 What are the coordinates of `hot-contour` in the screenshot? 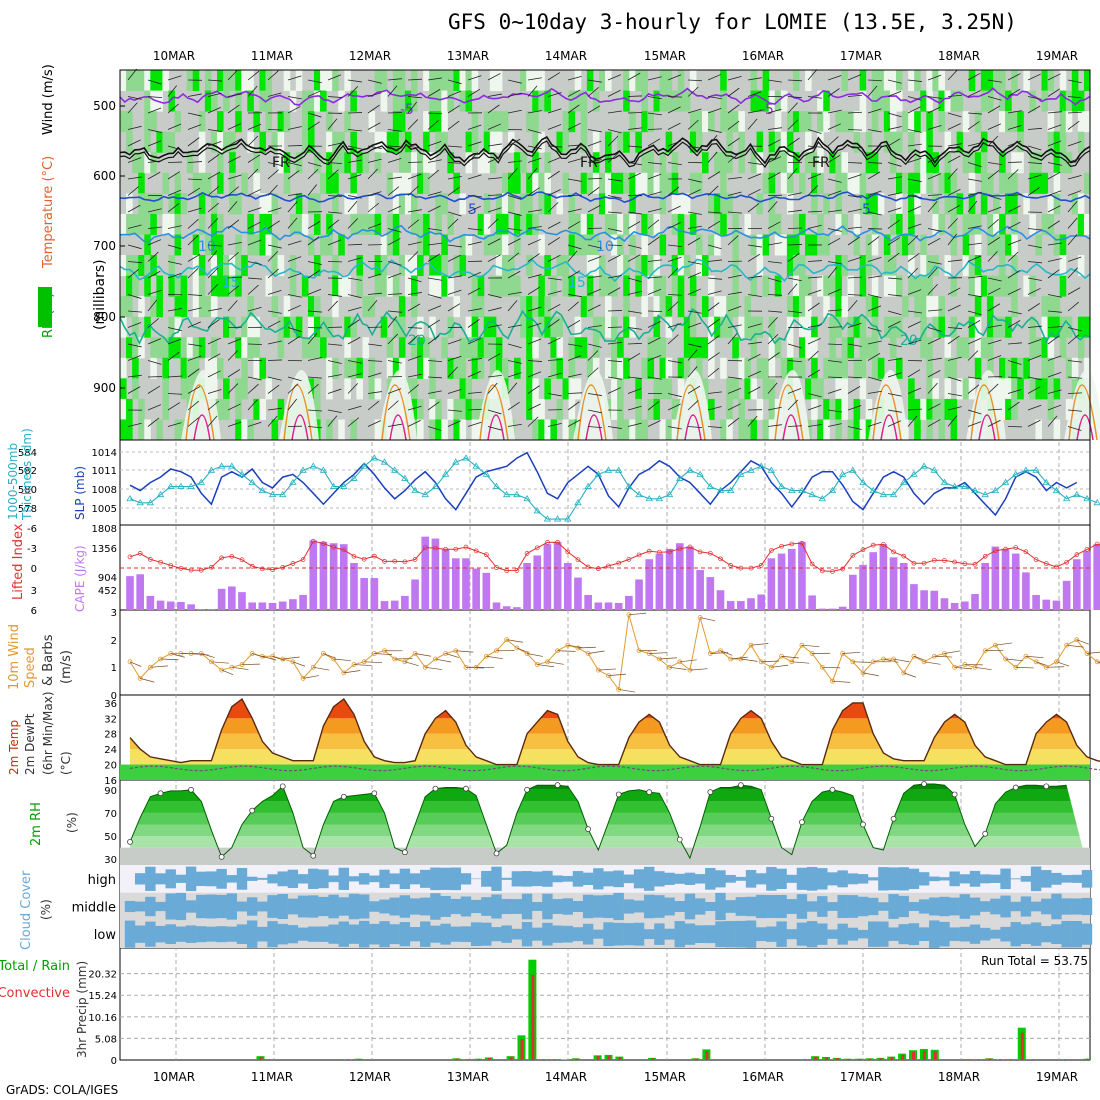 It's located at (693, 427).